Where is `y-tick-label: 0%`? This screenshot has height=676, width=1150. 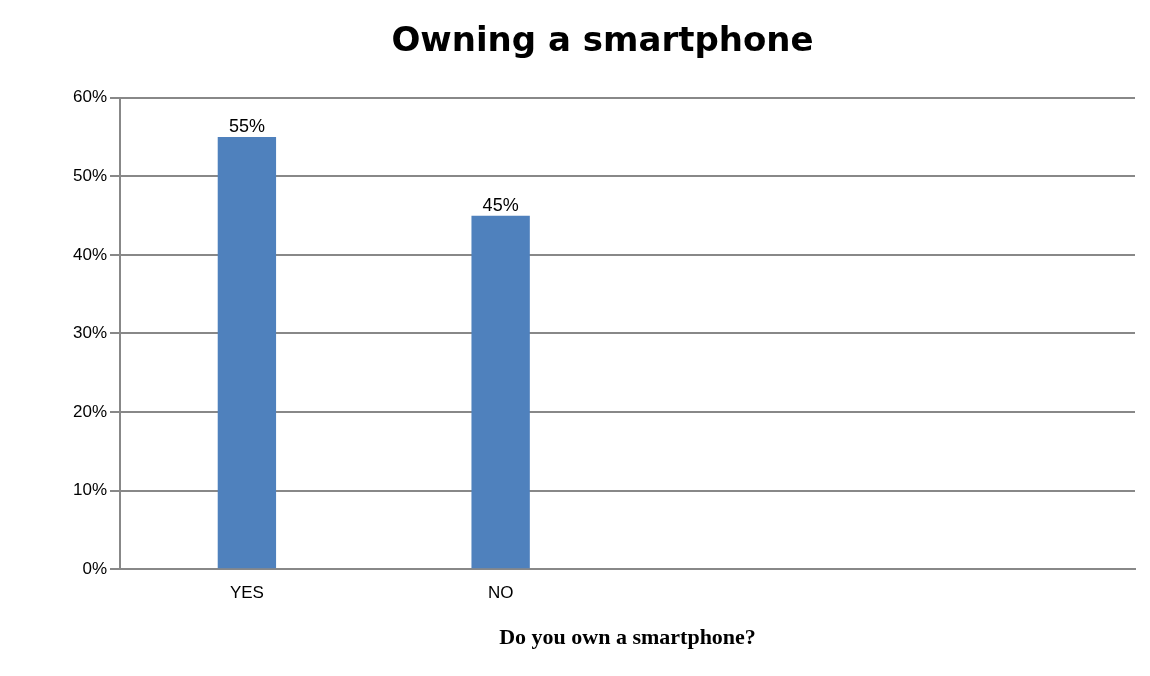
y-tick-label: 0% is located at coordinates (95, 568).